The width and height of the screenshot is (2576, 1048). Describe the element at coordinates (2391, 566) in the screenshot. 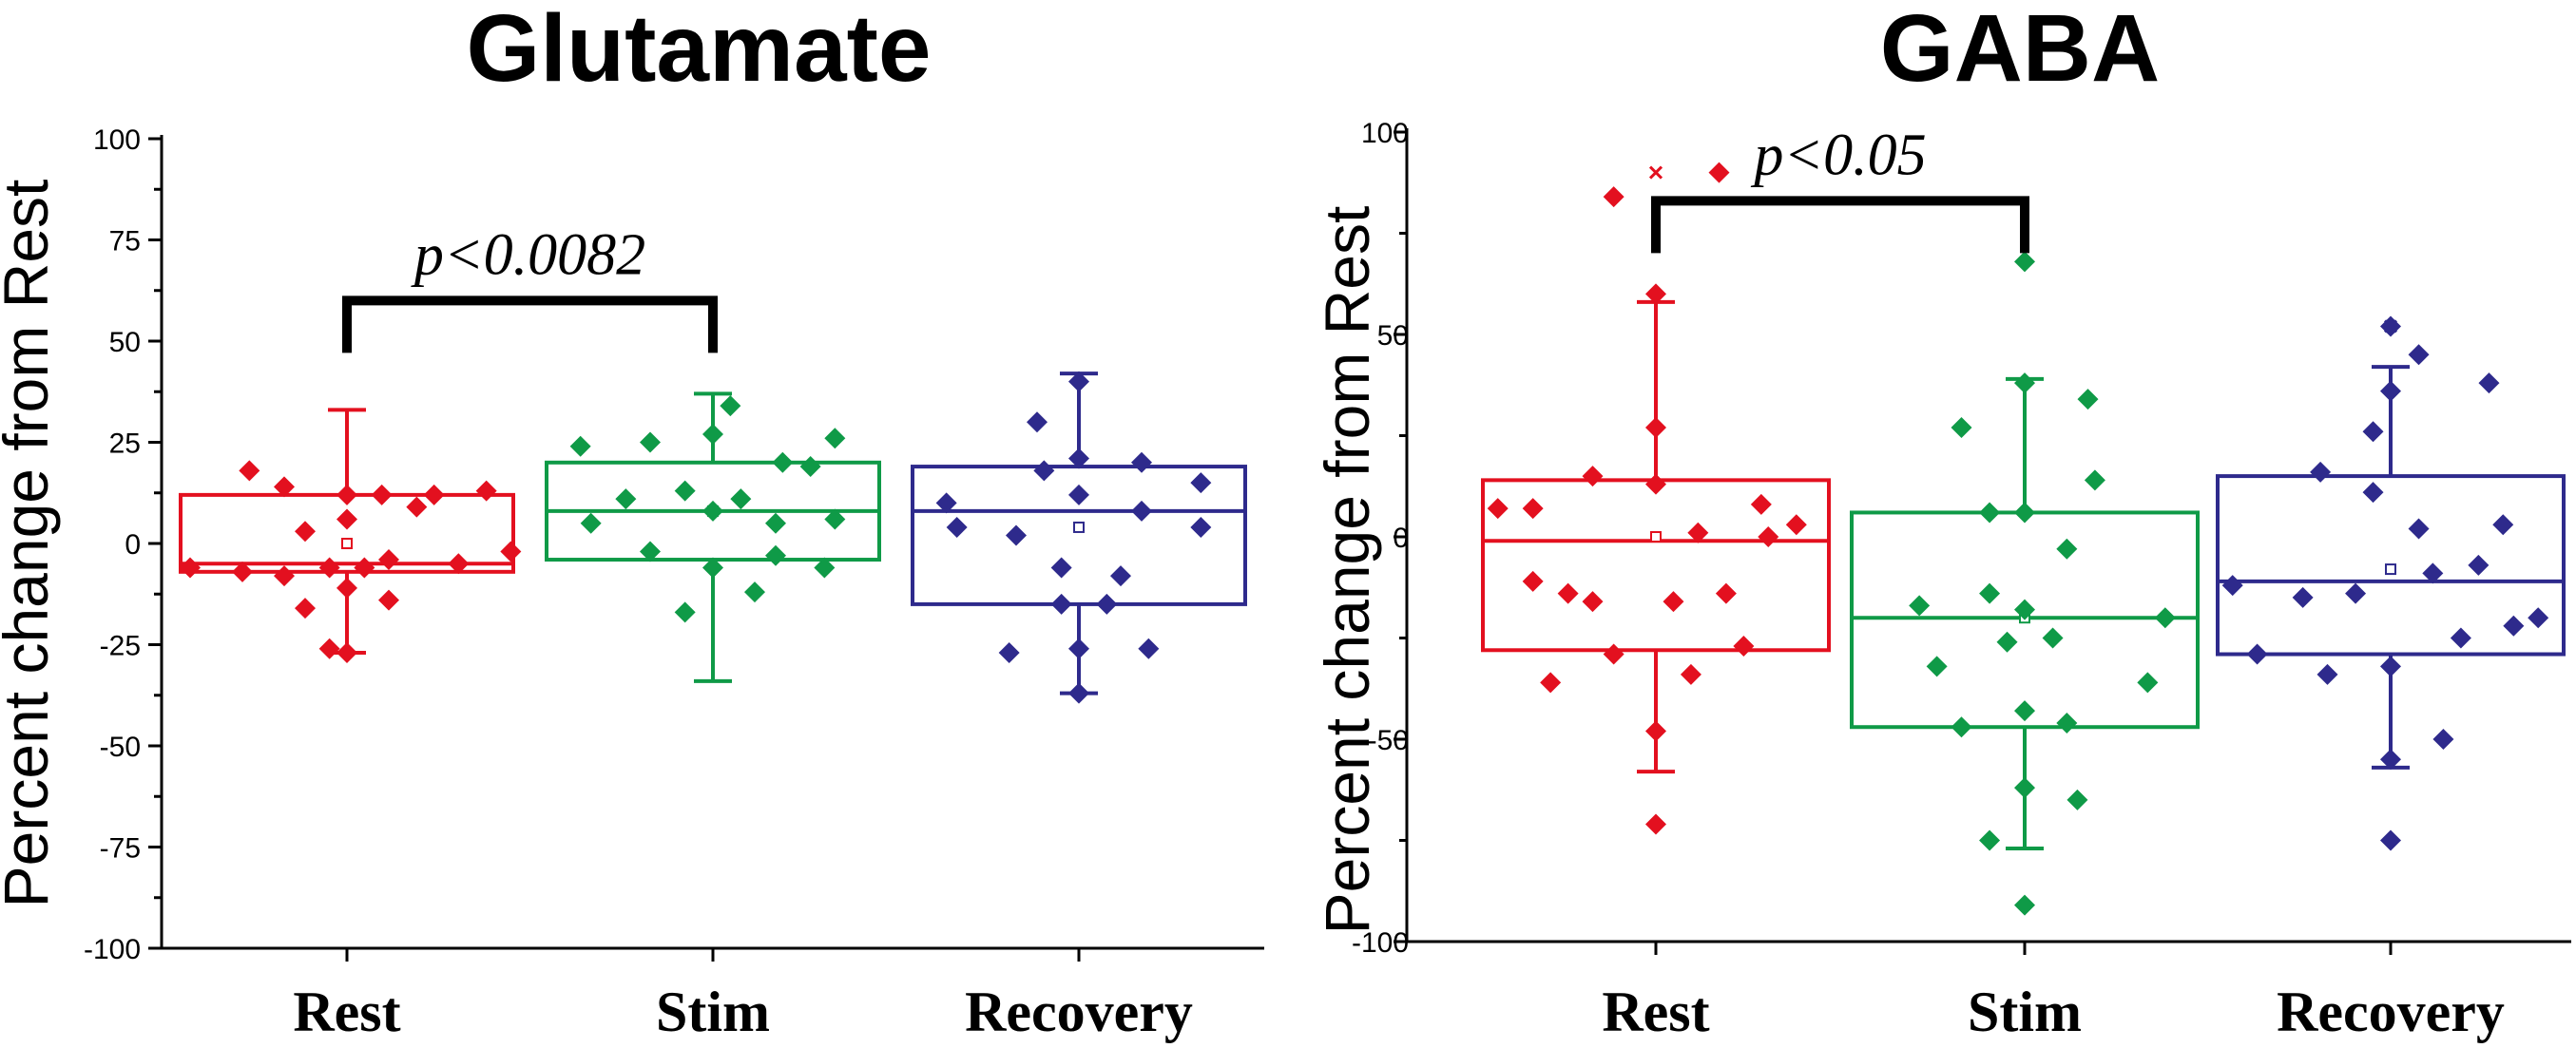

I see `box-rect` at that location.